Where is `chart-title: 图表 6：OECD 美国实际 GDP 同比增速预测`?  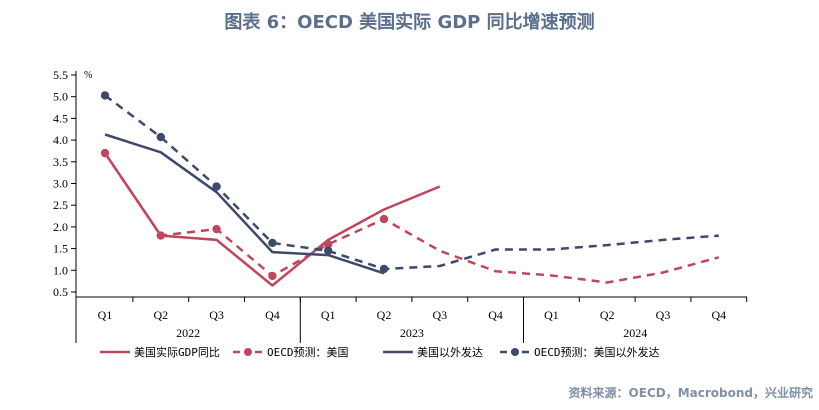
chart-title: 图表 6：OECD 美国实际 GDP 同比增速预测 is located at coordinates (409, 22).